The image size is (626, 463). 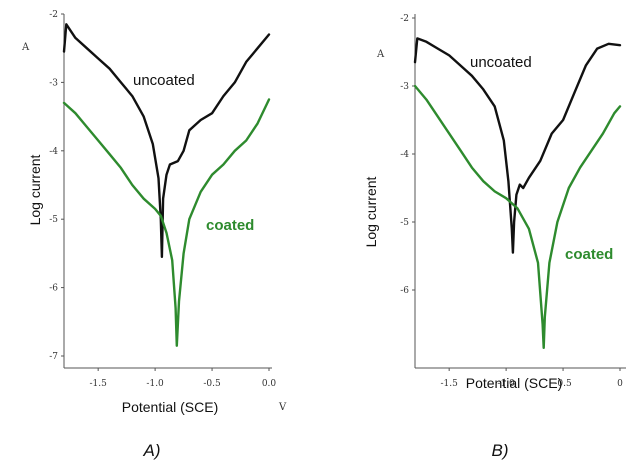 What do you see at coordinates (500, 450) in the screenshot?
I see `panel-caption-b: B)` at bounding box center [500, 450].